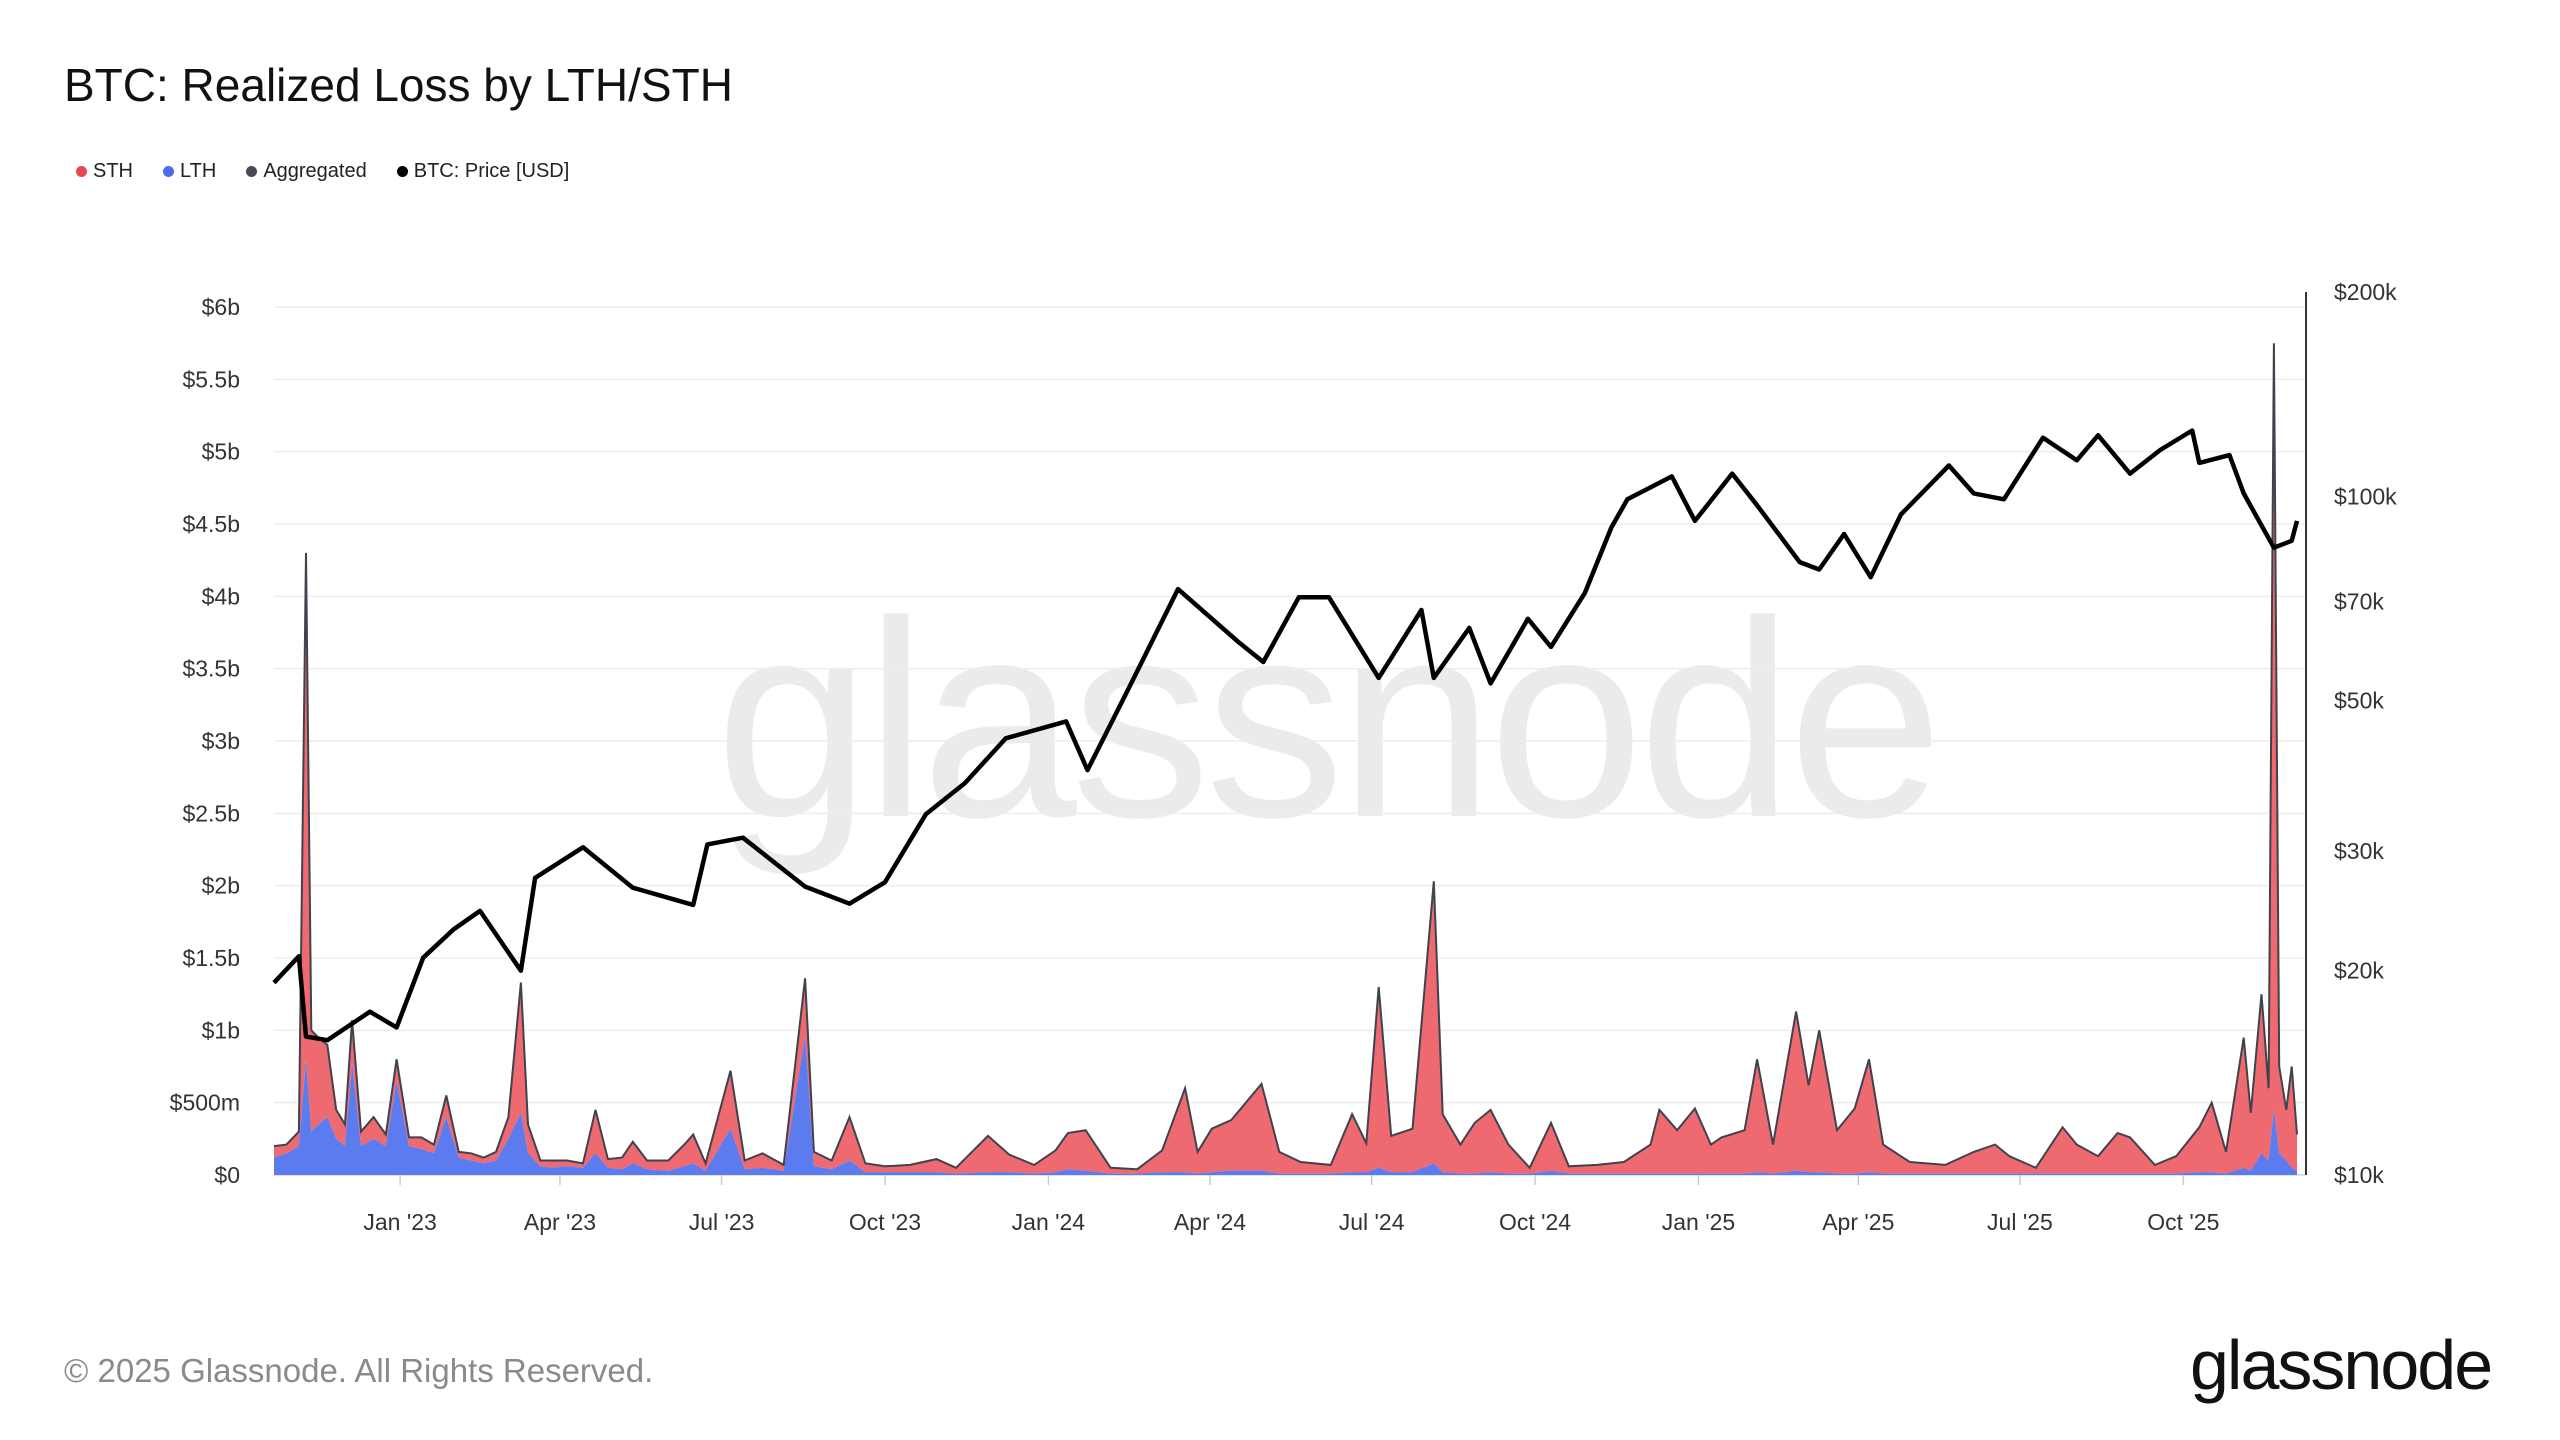 This screenshot has width=2560, height=1440. I want to click on glassnode-logo: glassnode, so click(2341, 1365).